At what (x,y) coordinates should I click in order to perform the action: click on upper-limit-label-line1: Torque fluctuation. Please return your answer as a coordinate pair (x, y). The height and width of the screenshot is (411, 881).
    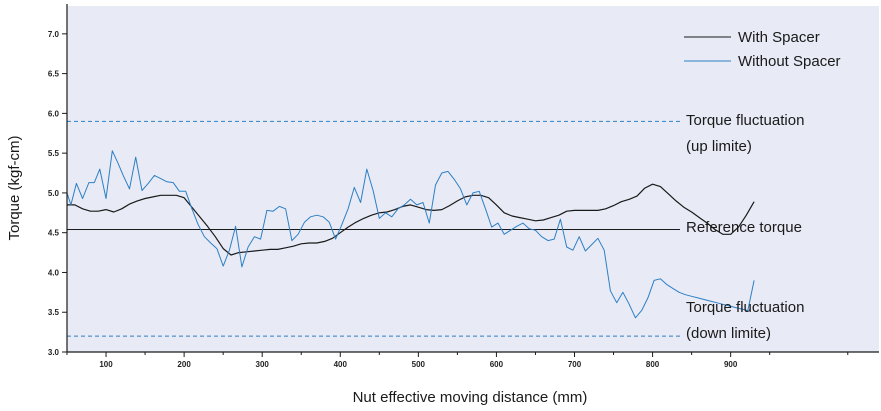
    Looking at the image, I should click on (745, 120).